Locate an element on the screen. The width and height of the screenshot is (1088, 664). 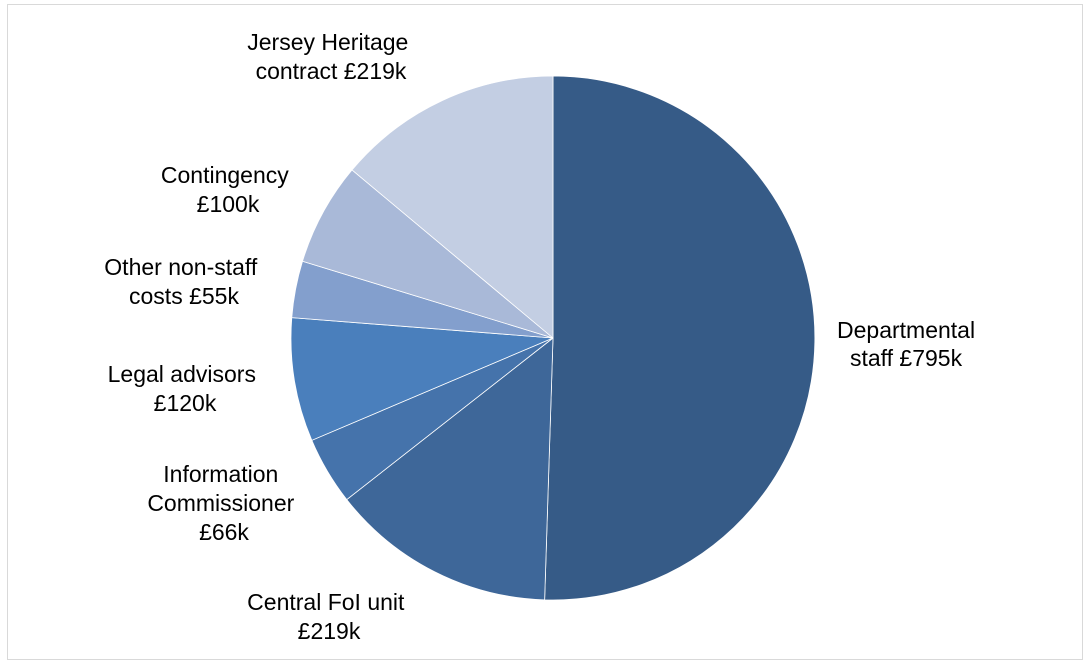
pie-slice-central-foi-unit is located at coordinates (450, 469).